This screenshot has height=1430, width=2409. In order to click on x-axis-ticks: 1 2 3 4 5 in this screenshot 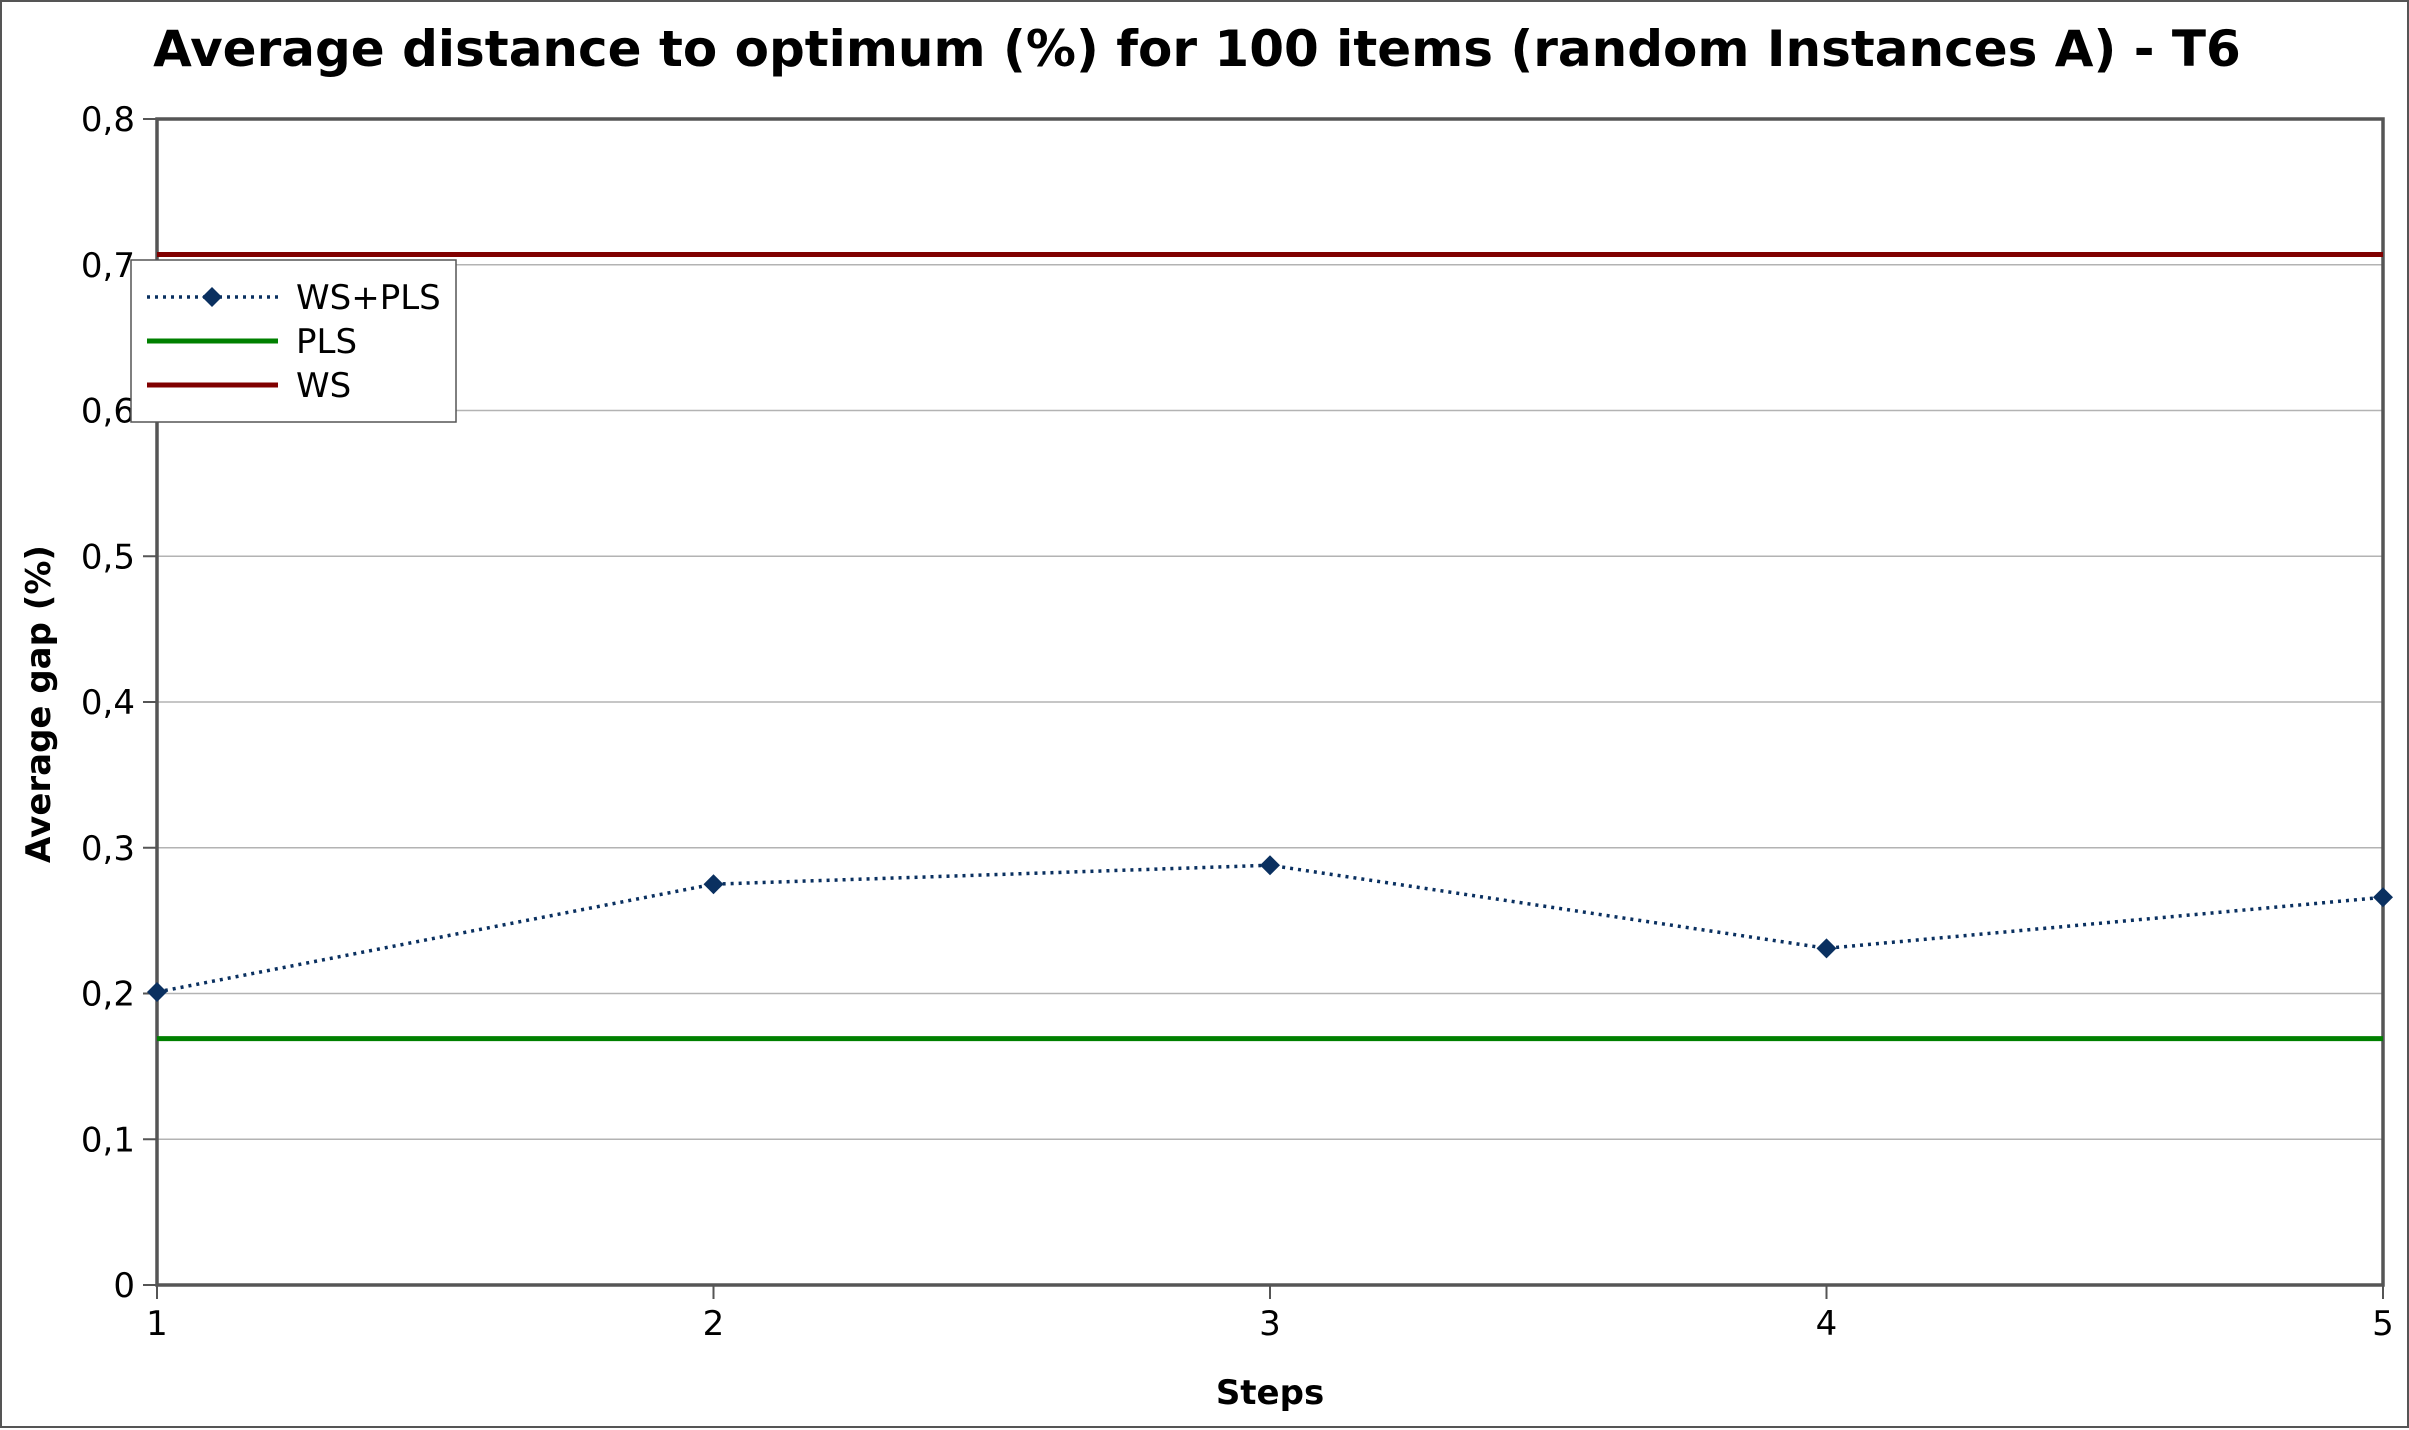, I will do `click(1270, 1314)`.